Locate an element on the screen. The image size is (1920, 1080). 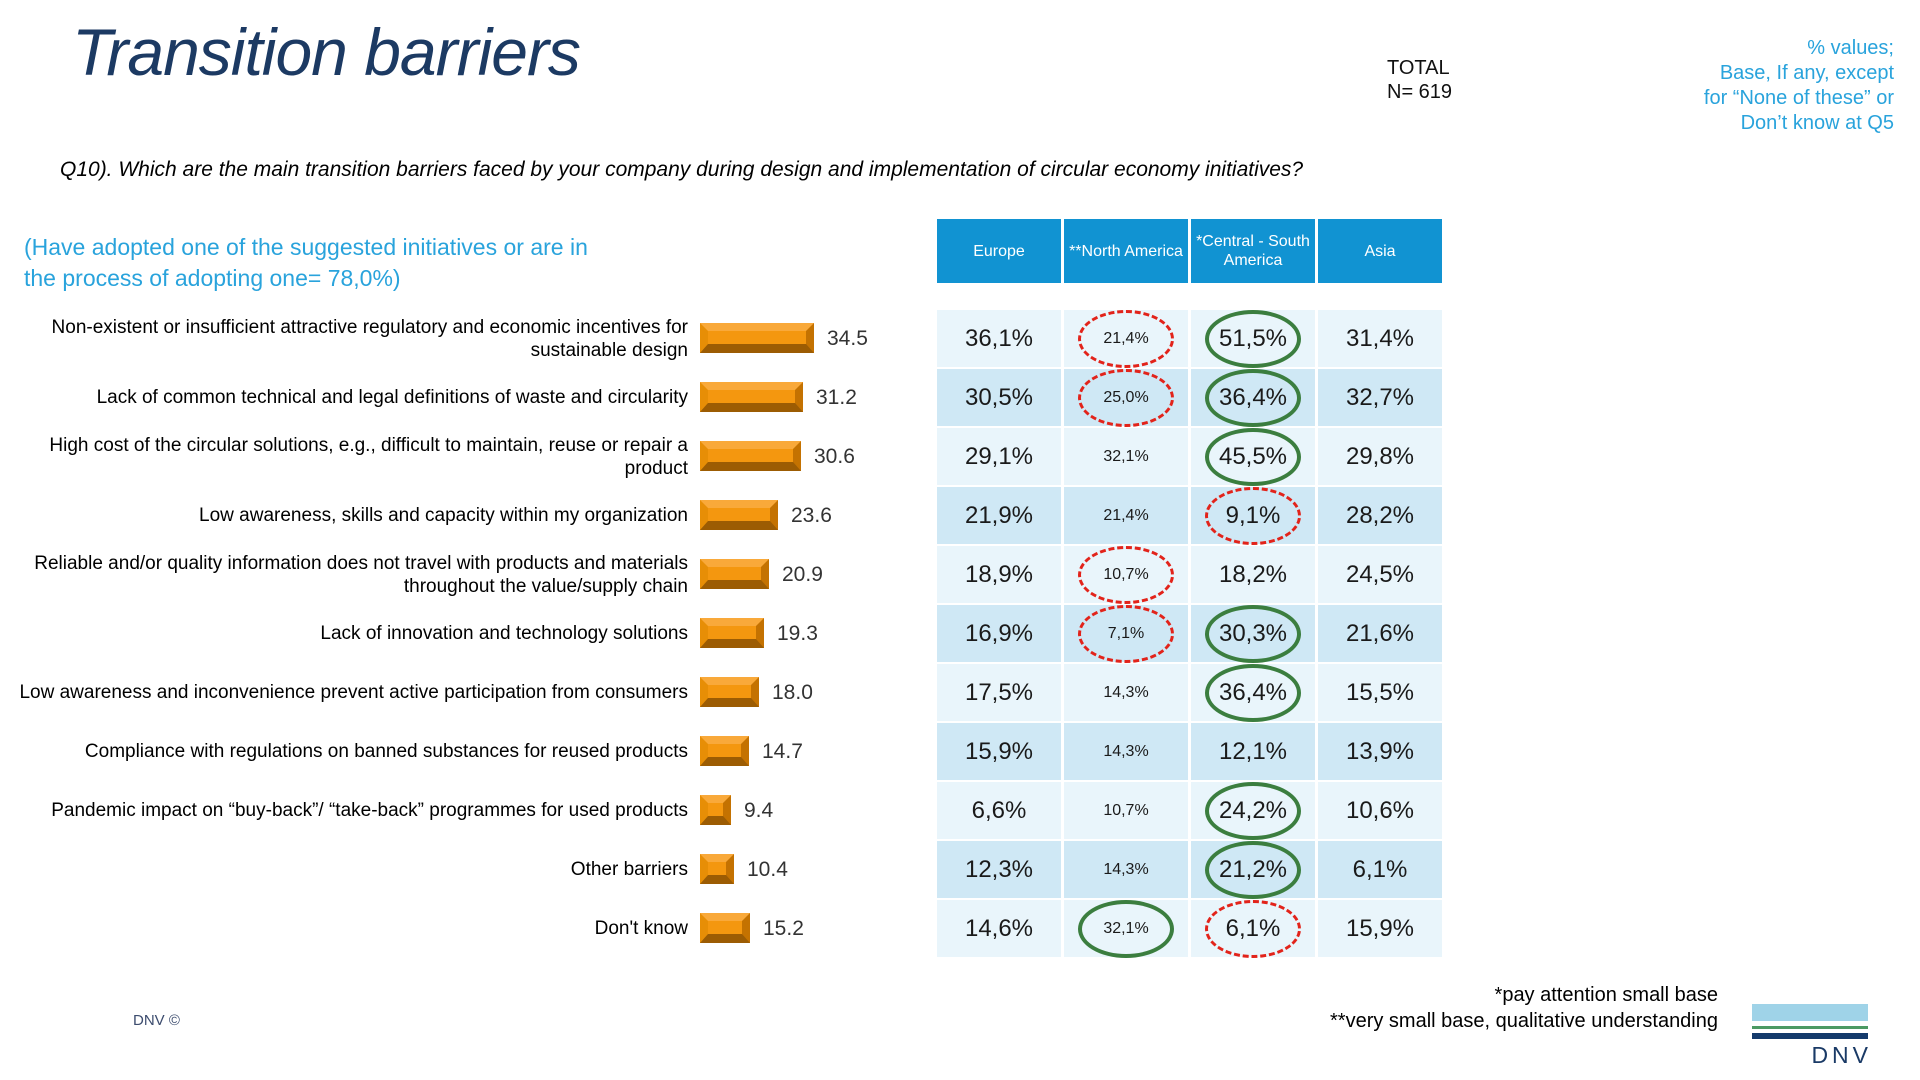
bar-value-label: 34.5 is located at coordinates (847, 338).